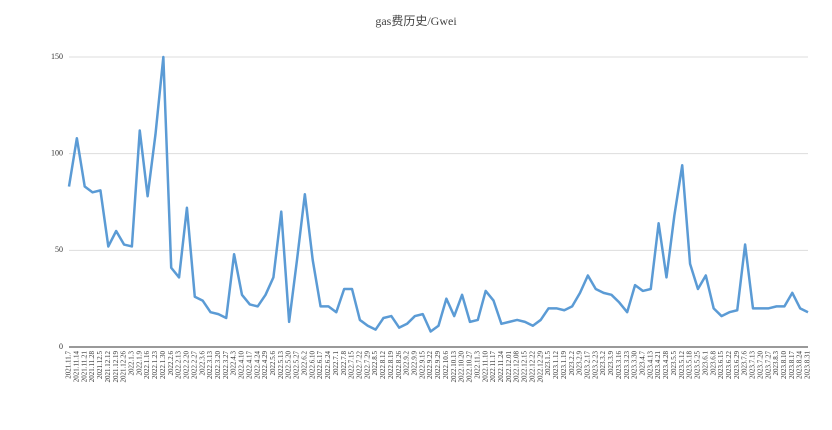 The image size is (832, 430). Describe the element at coordinates (108, 367) in the screenshot. I see `x-tick-label: 2021.12.12` at that location.